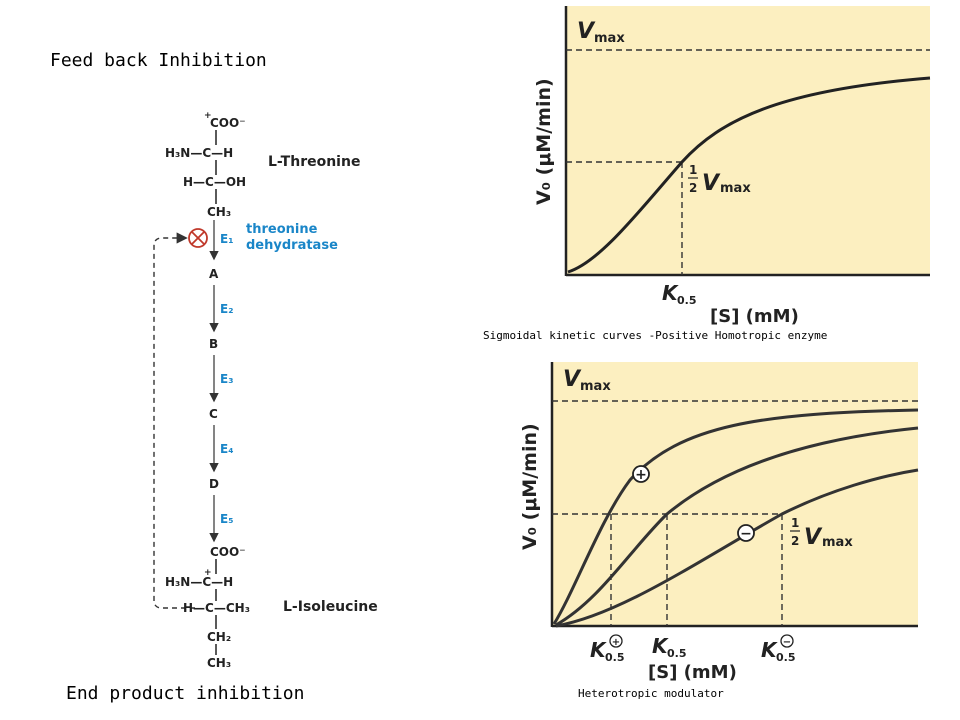 The image size is (960, 720). Describe the element at coordinates (530, 486) in the screenshot. I see `bottom-ylabel: V₀ (μM/min)` at that location.